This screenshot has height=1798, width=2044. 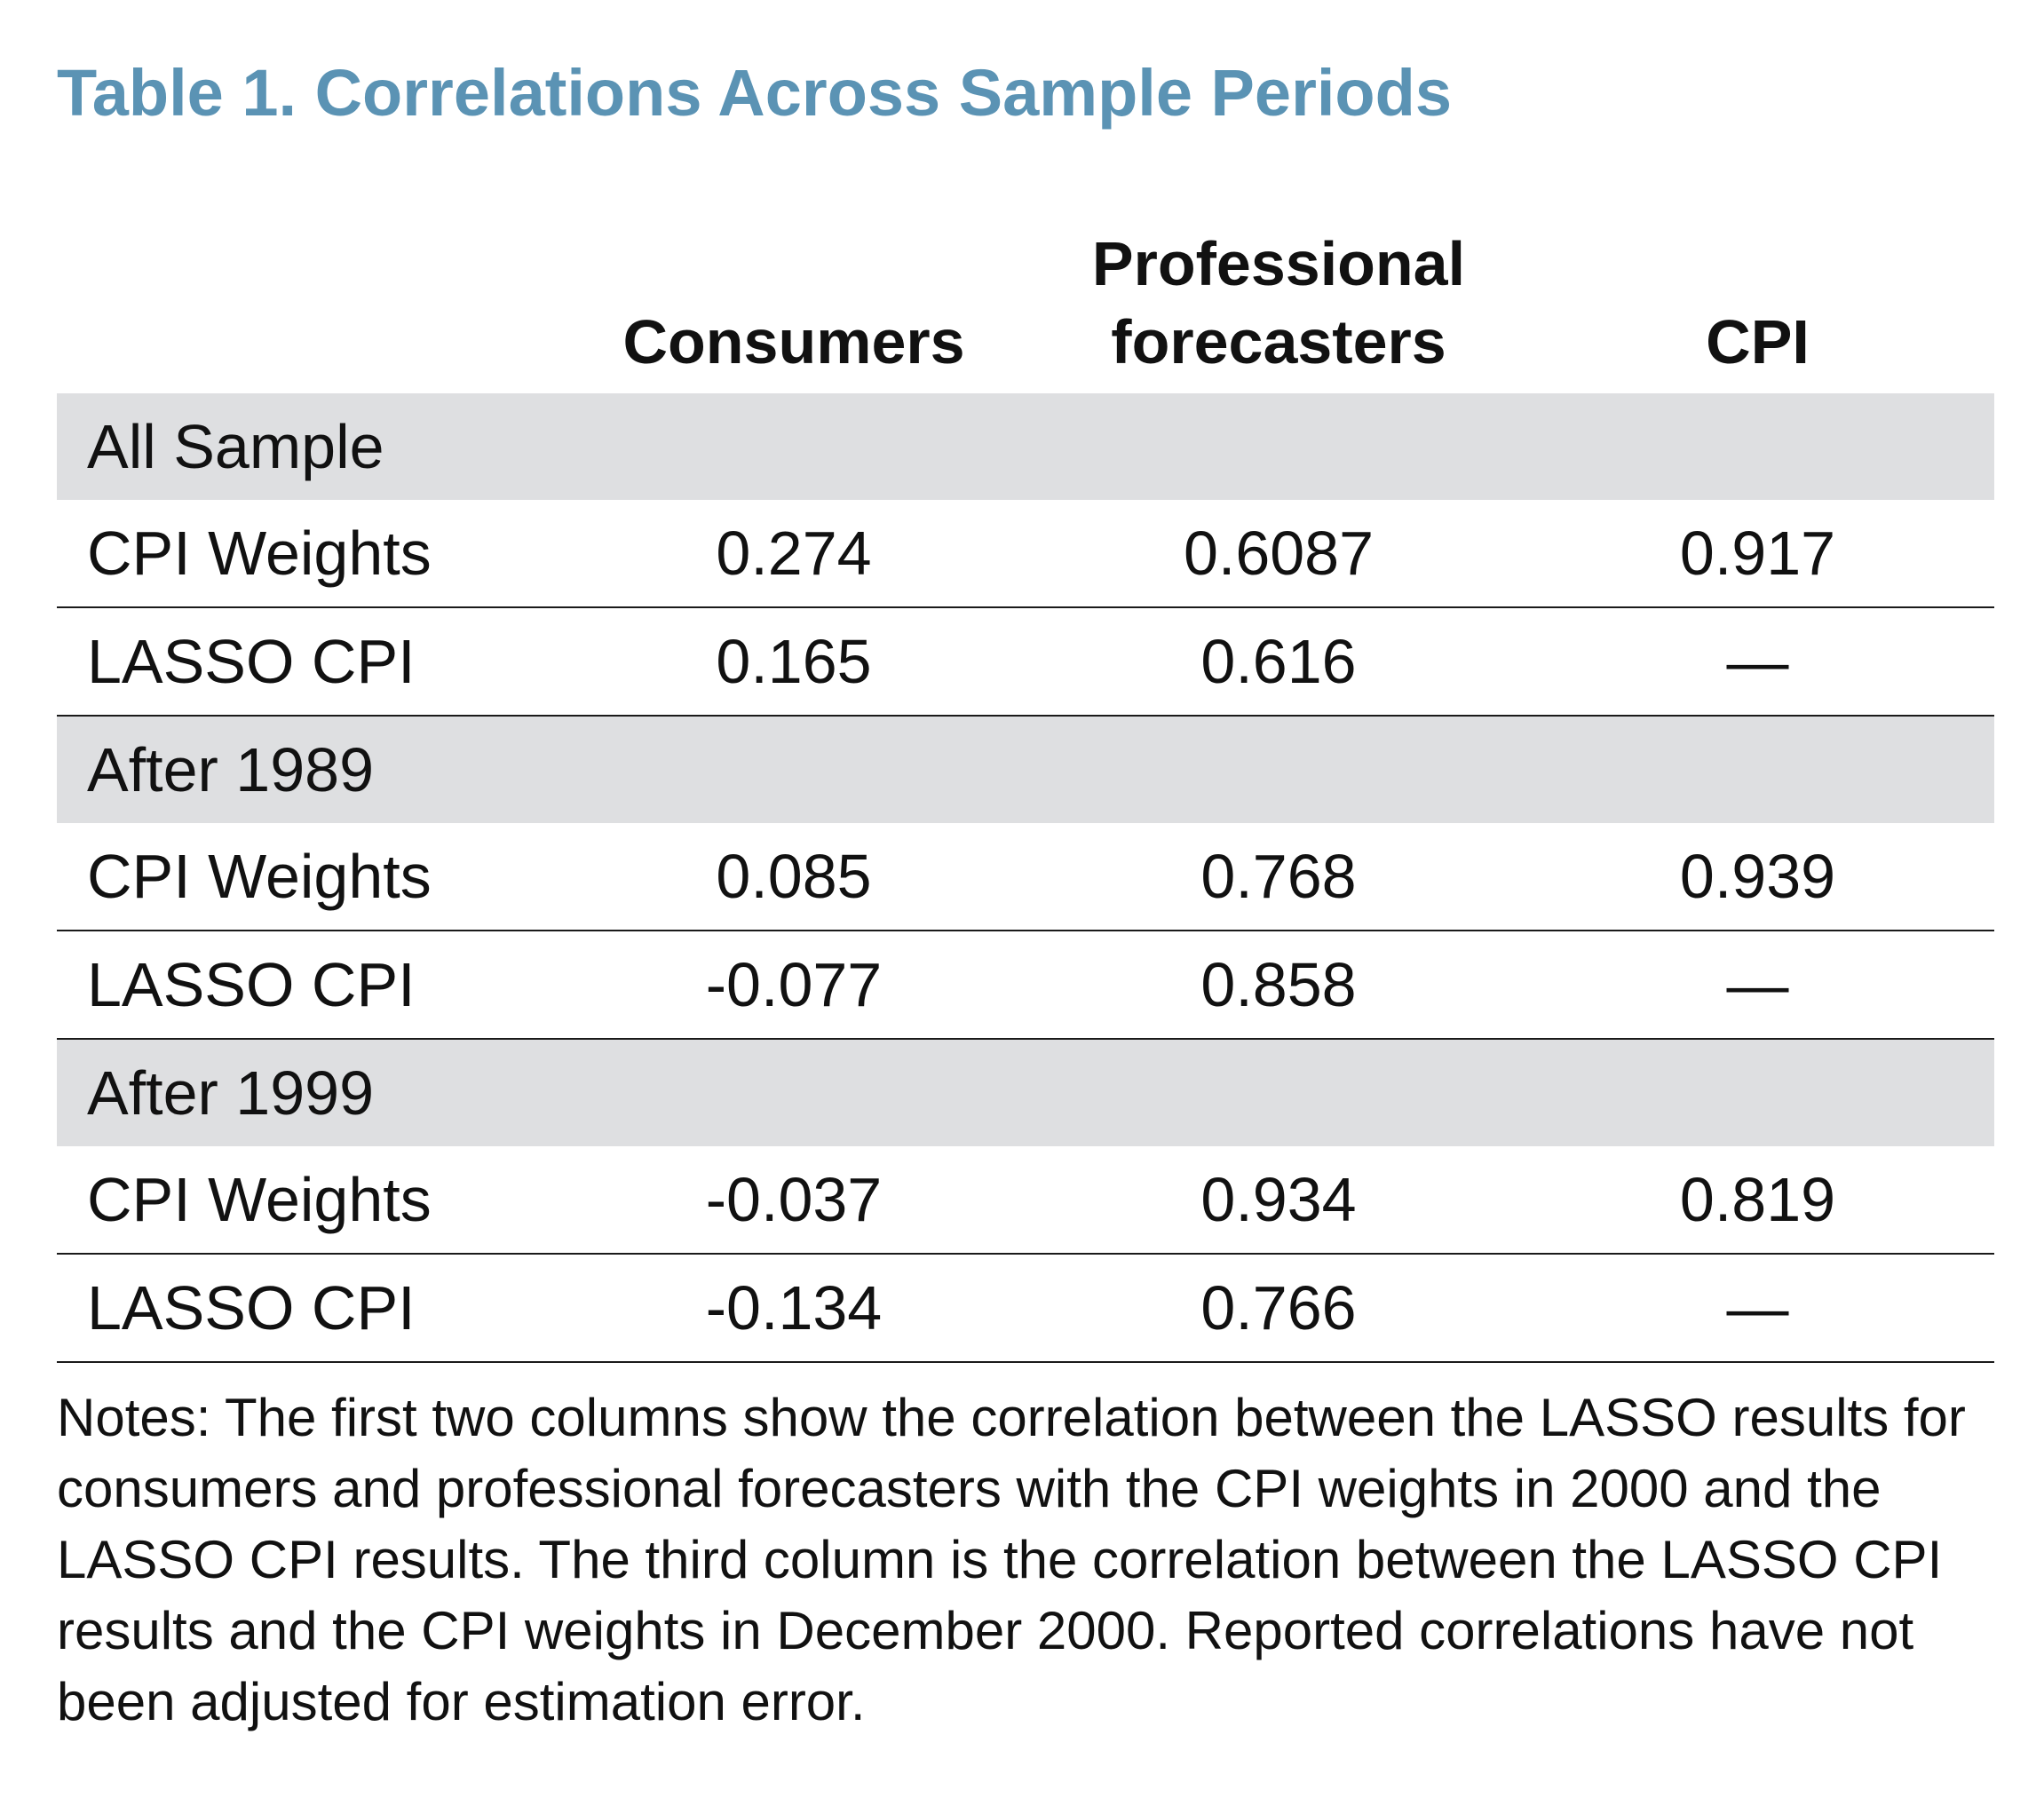 I want to click on header-consumers: Consumers, so click(x=793, y=341).